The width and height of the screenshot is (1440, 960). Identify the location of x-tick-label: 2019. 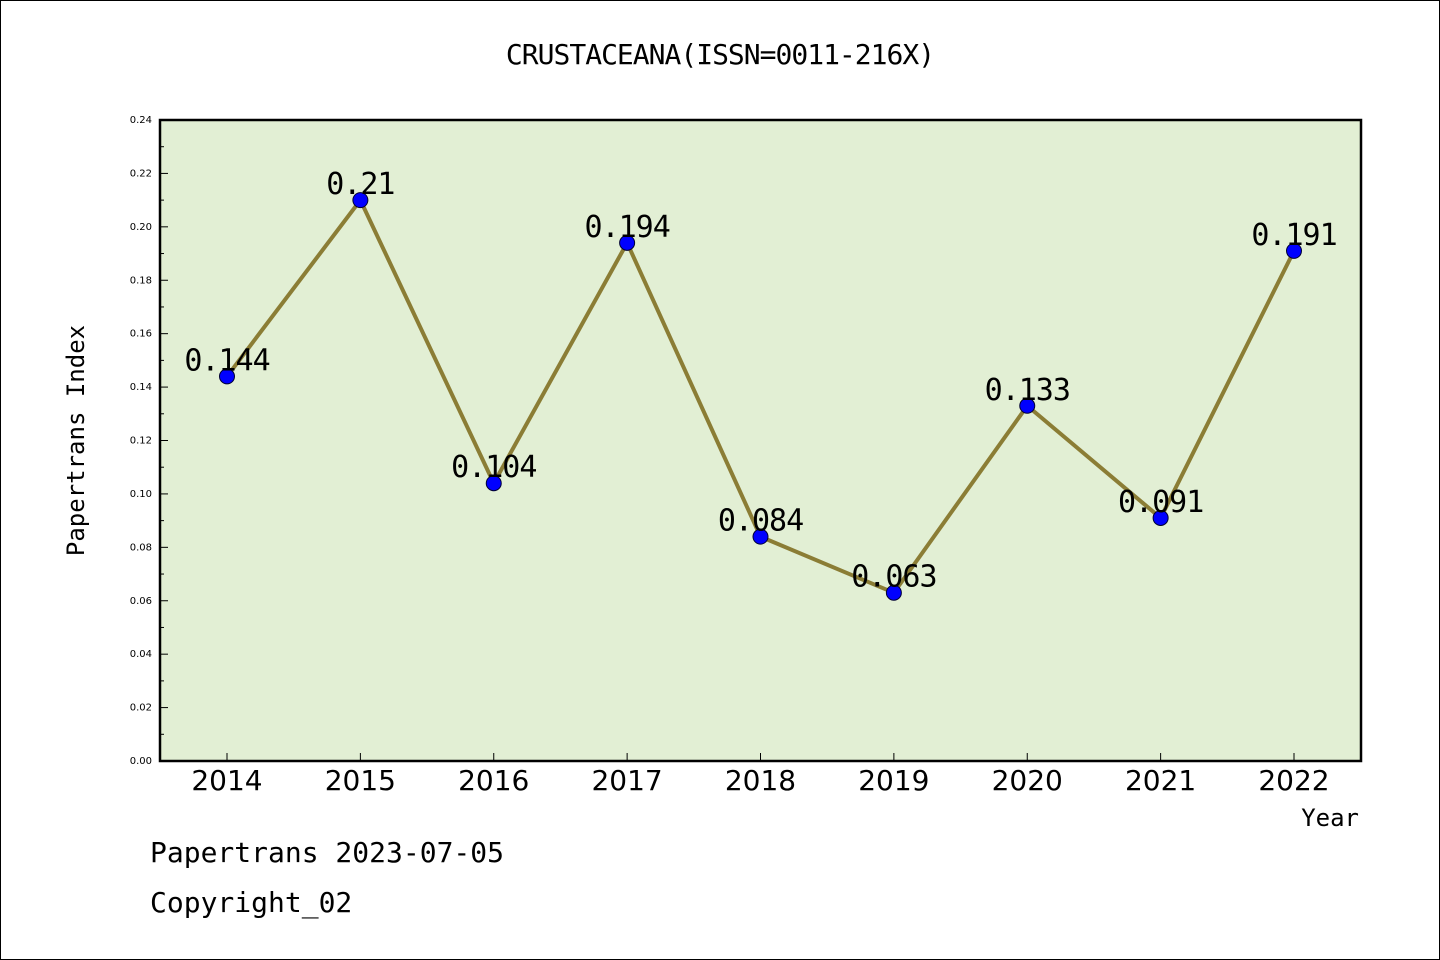
(893, 780).